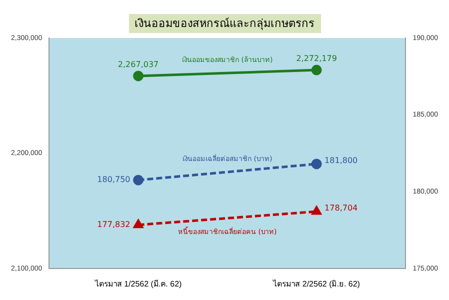 Image resolution: width=449 pixels, height=300 pixels. I want to click on x-tick-label: ไตรมาส 2/2562 (มิ.ย. 62), so click(316, 283).